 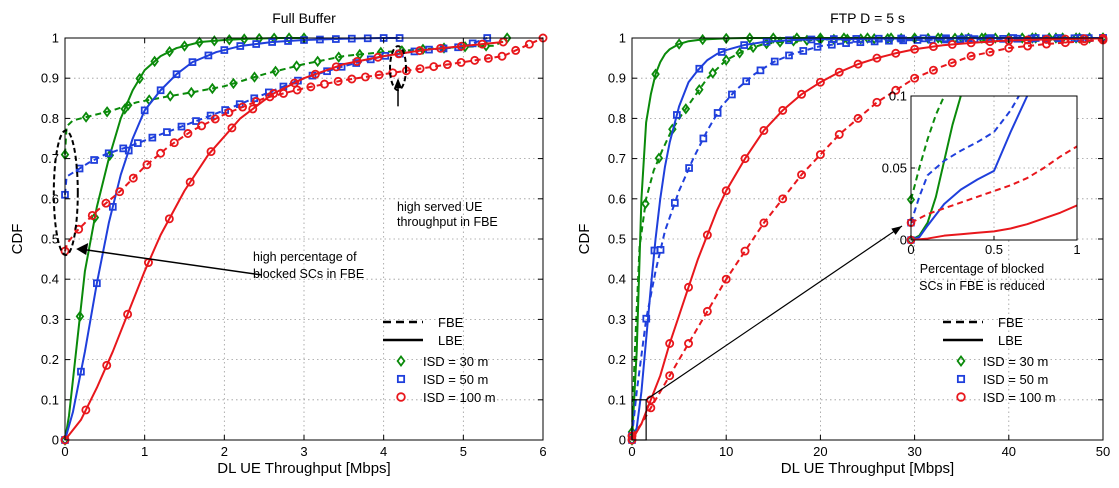 What do you see at coordinates (542, 451) in the screenshot?
I see `x-tick-label: 6` at bounding box center [542, 451].